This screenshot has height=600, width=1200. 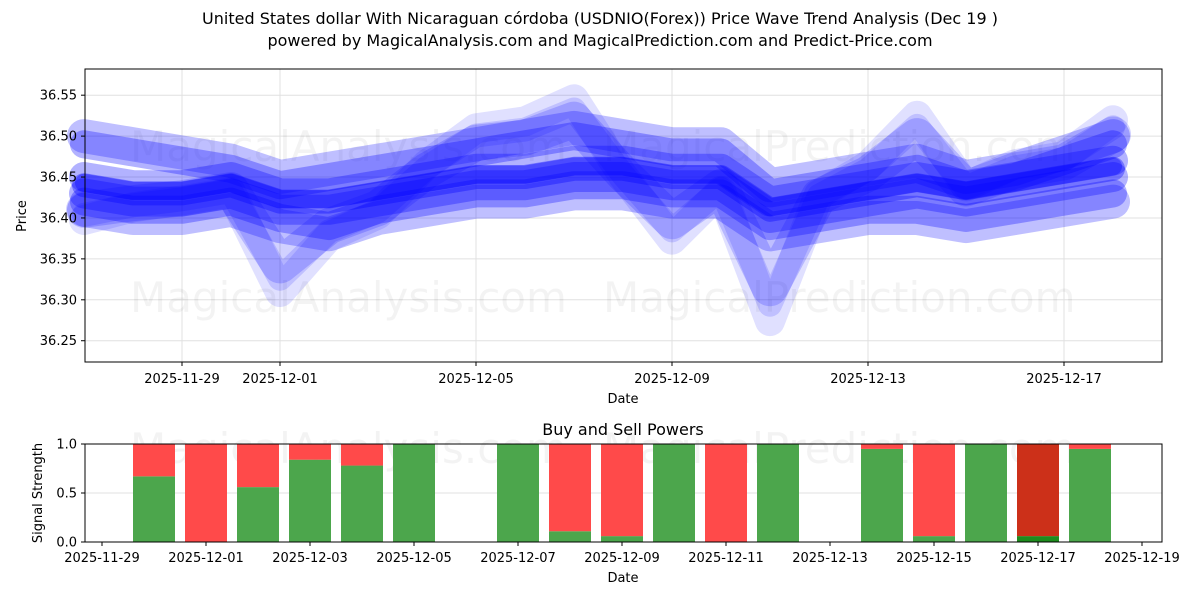 I want to click on signal-bars, so click(x=622, y=493).